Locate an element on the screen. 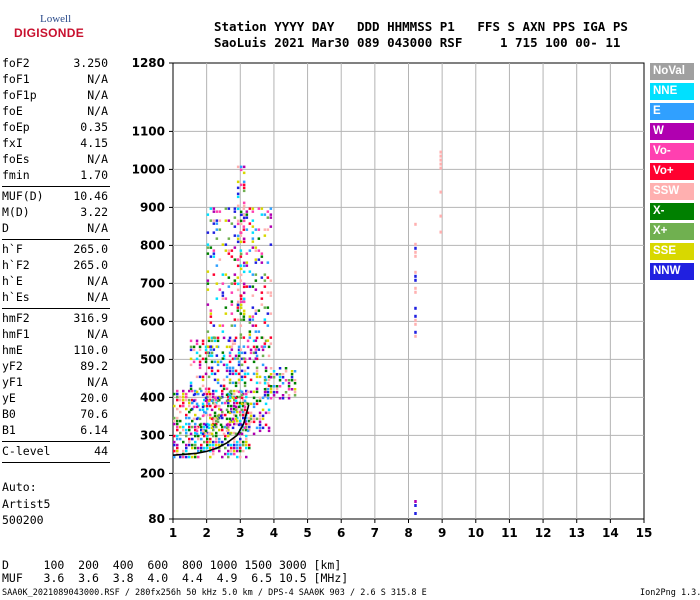 The height and width of the screenshot is (600, 700). param-row-fof2: foF2 3.250 is located at coordinates (55, 64).